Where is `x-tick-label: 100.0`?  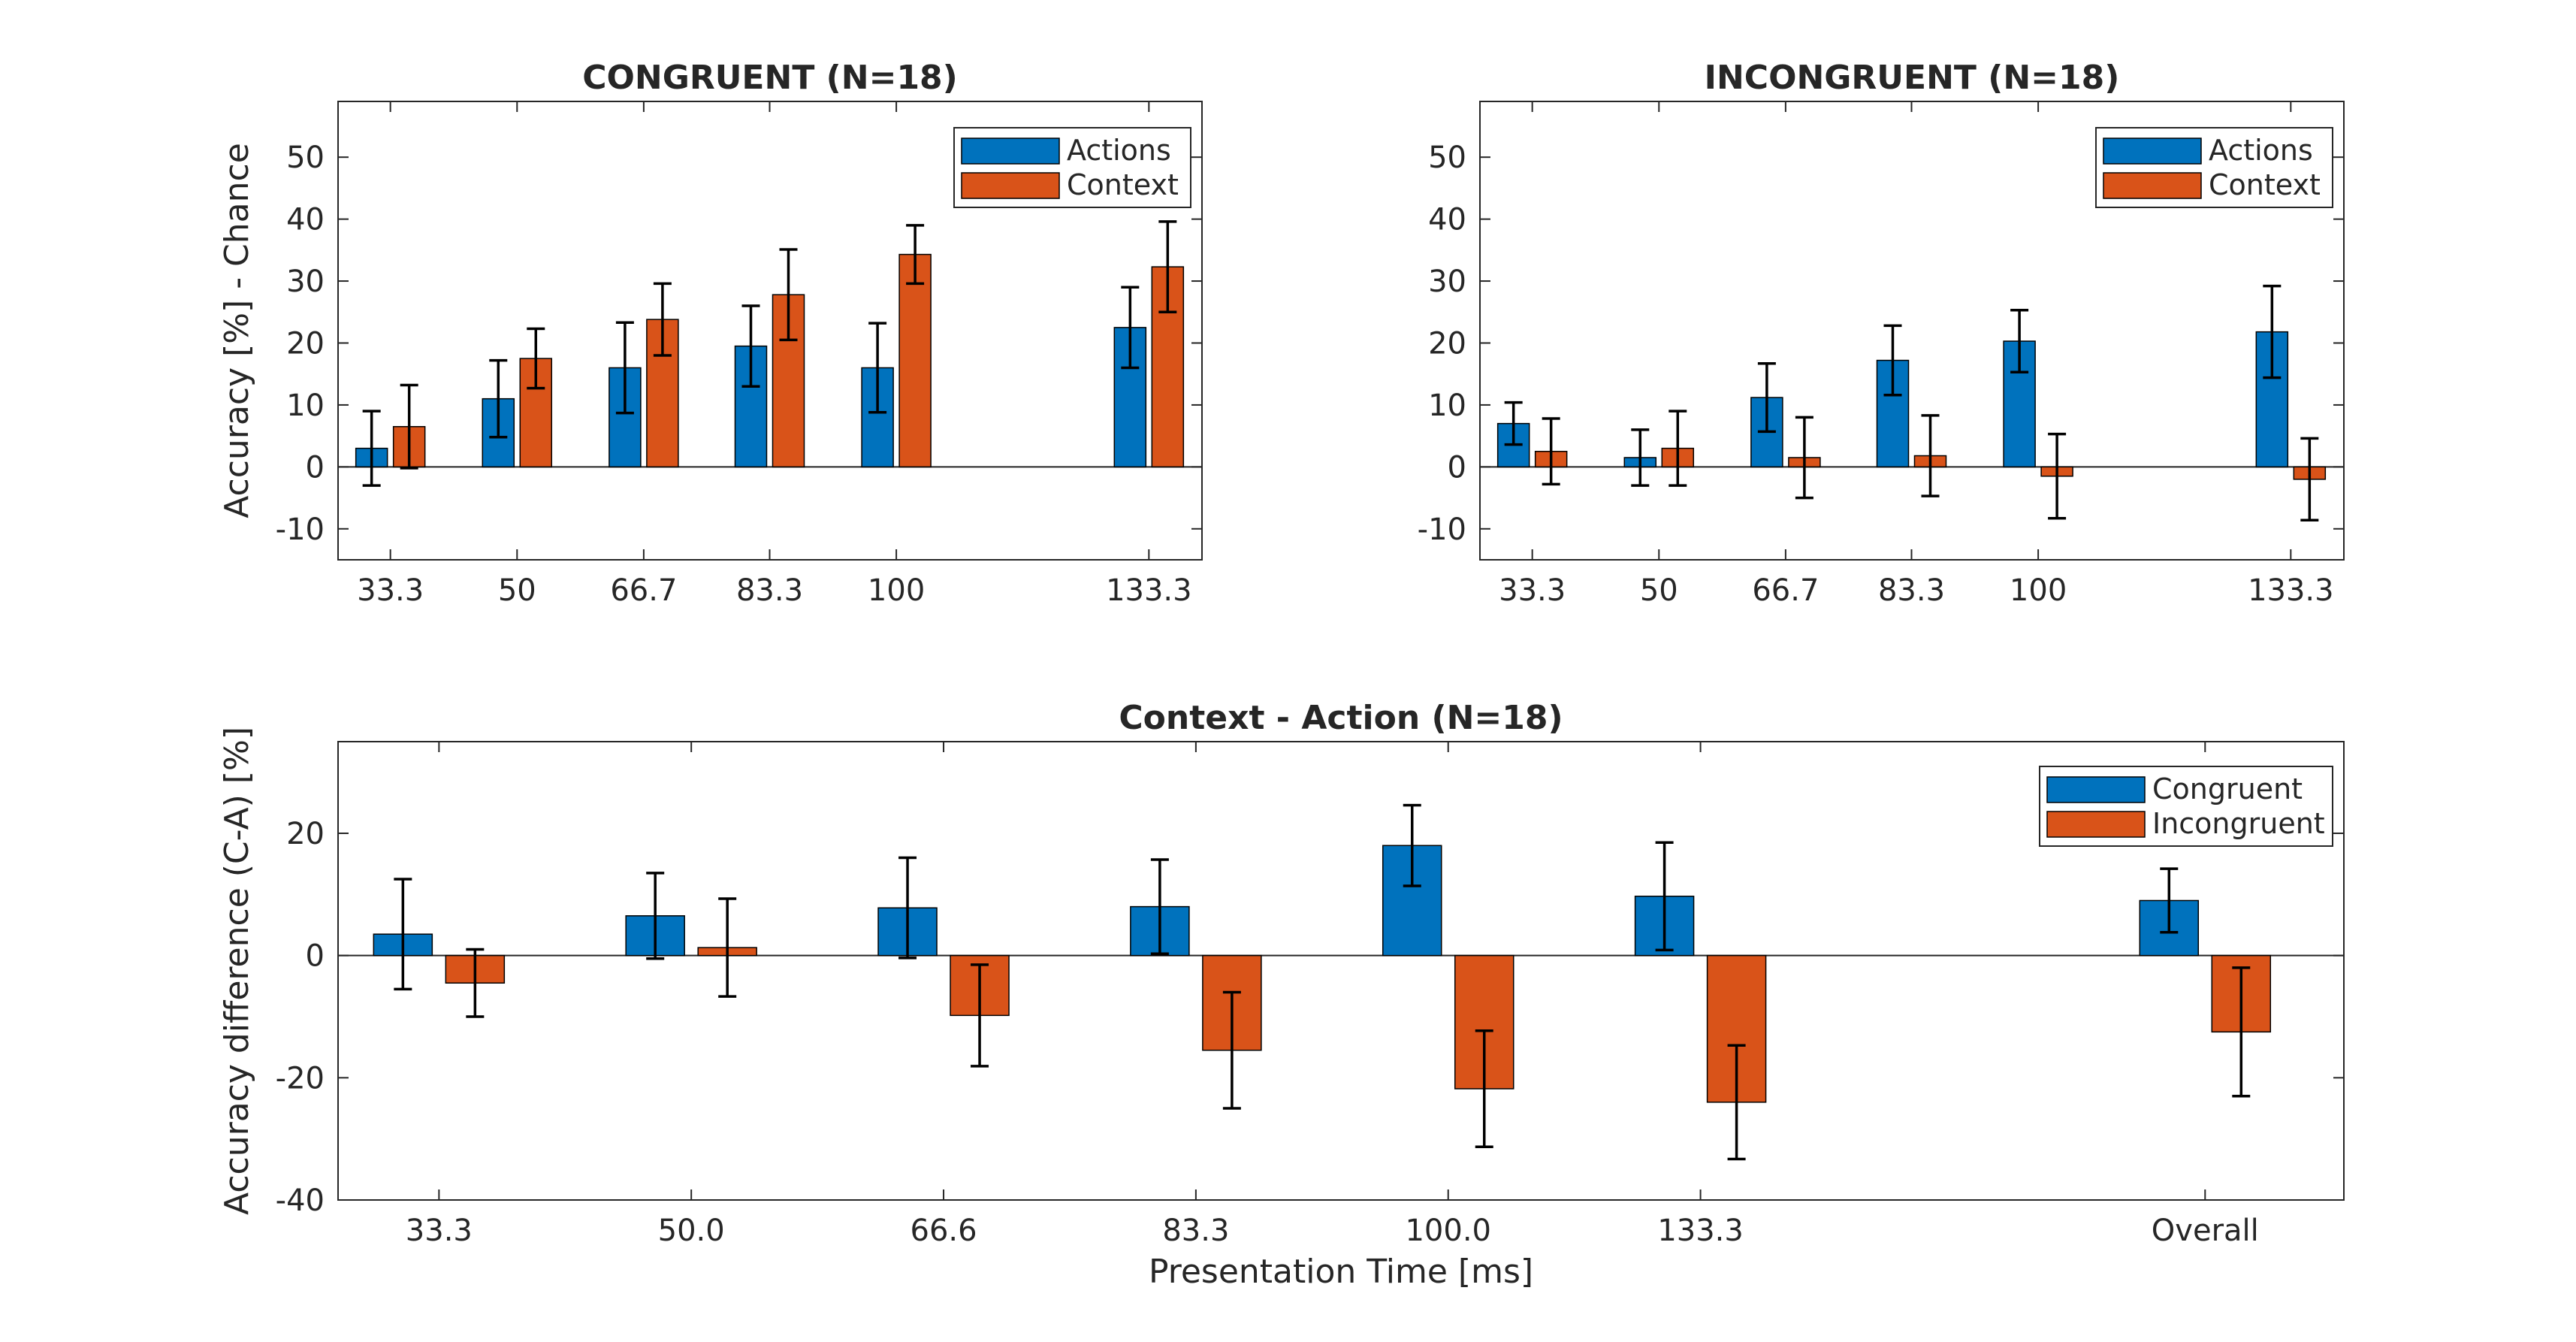 x-tick-label: 100.0 is located at coordinates (1448, 1231).